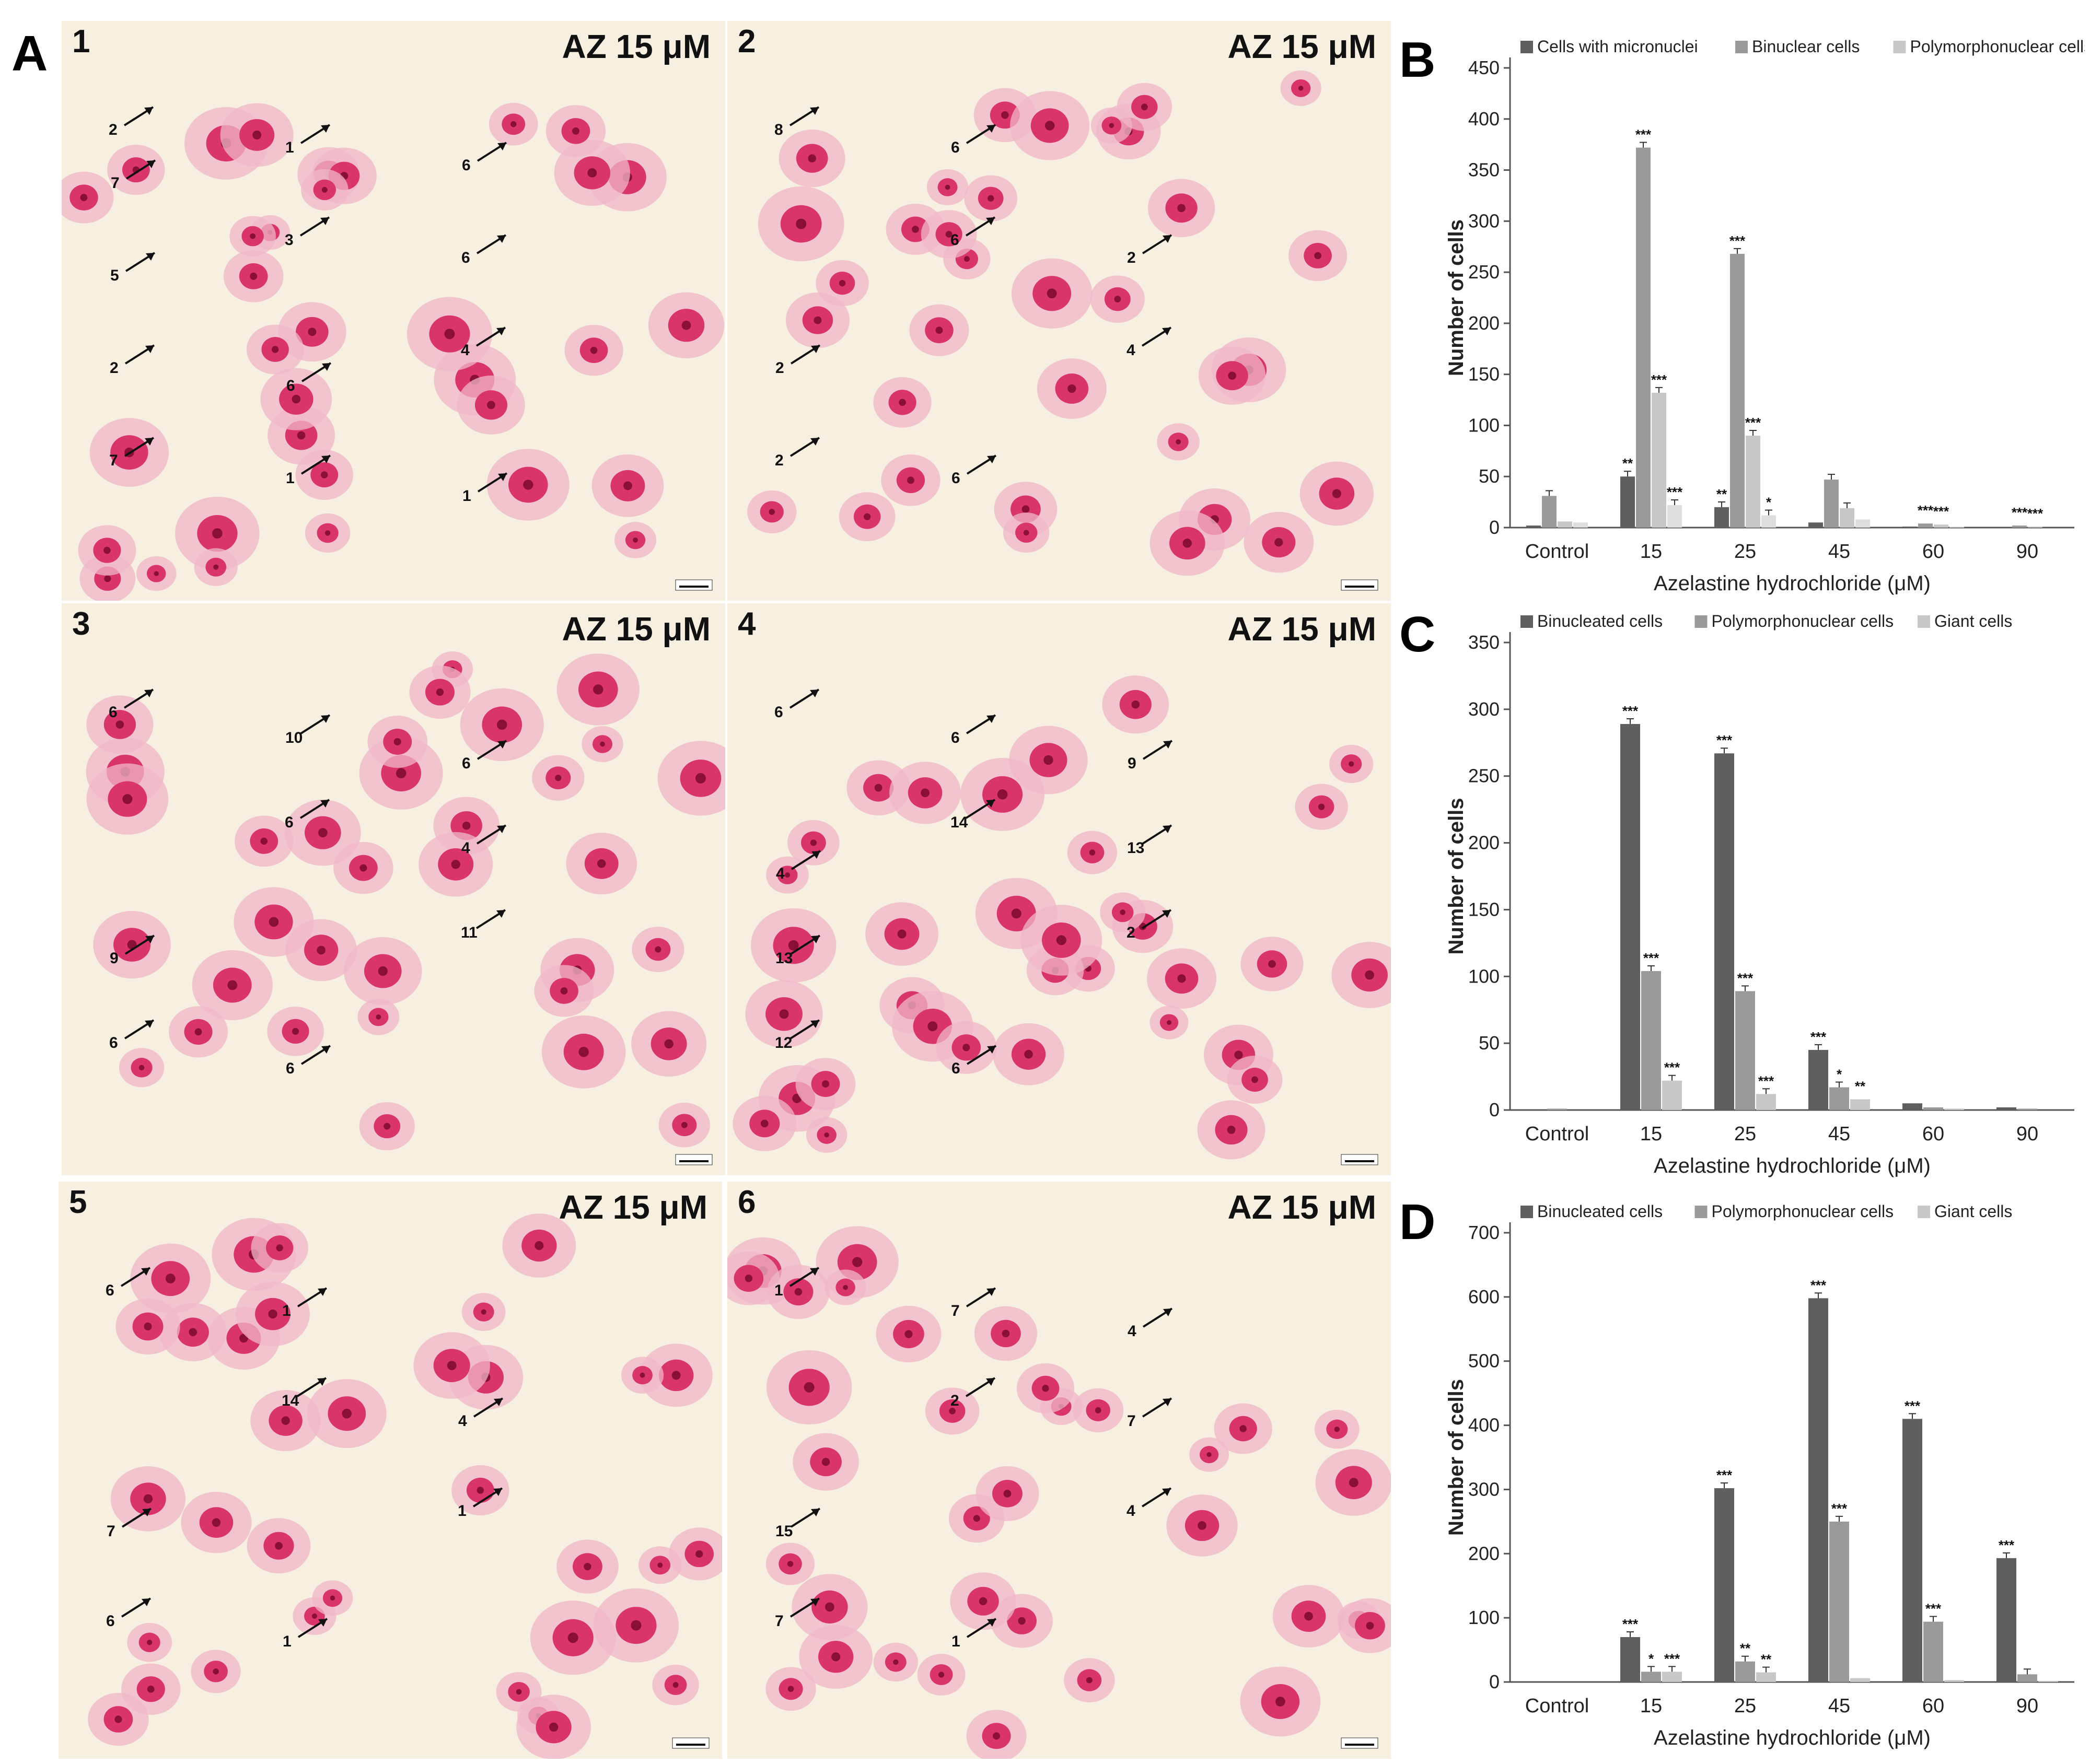  Describe the element at coordinates (1484, 1489) in the screenshot. I see `y-tick-label: 300` at that location.